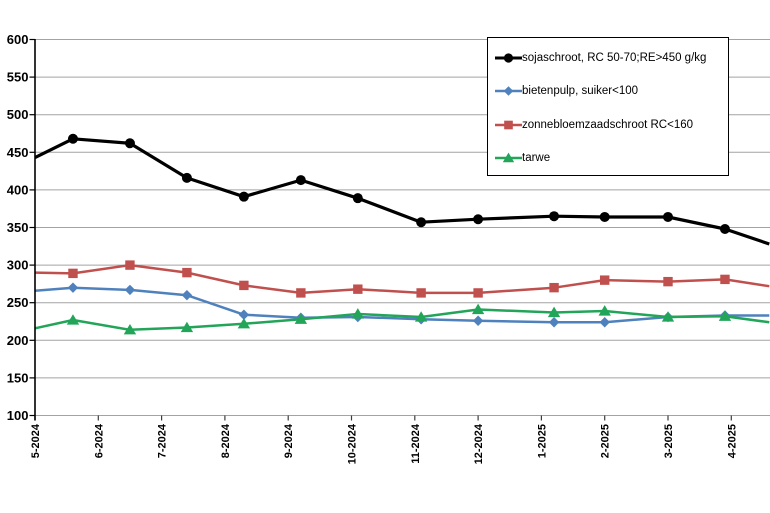  Describe the element at coordinates (402, 279) in the screenshot. I see `series-zonnebloemzaadschroot` at that location.